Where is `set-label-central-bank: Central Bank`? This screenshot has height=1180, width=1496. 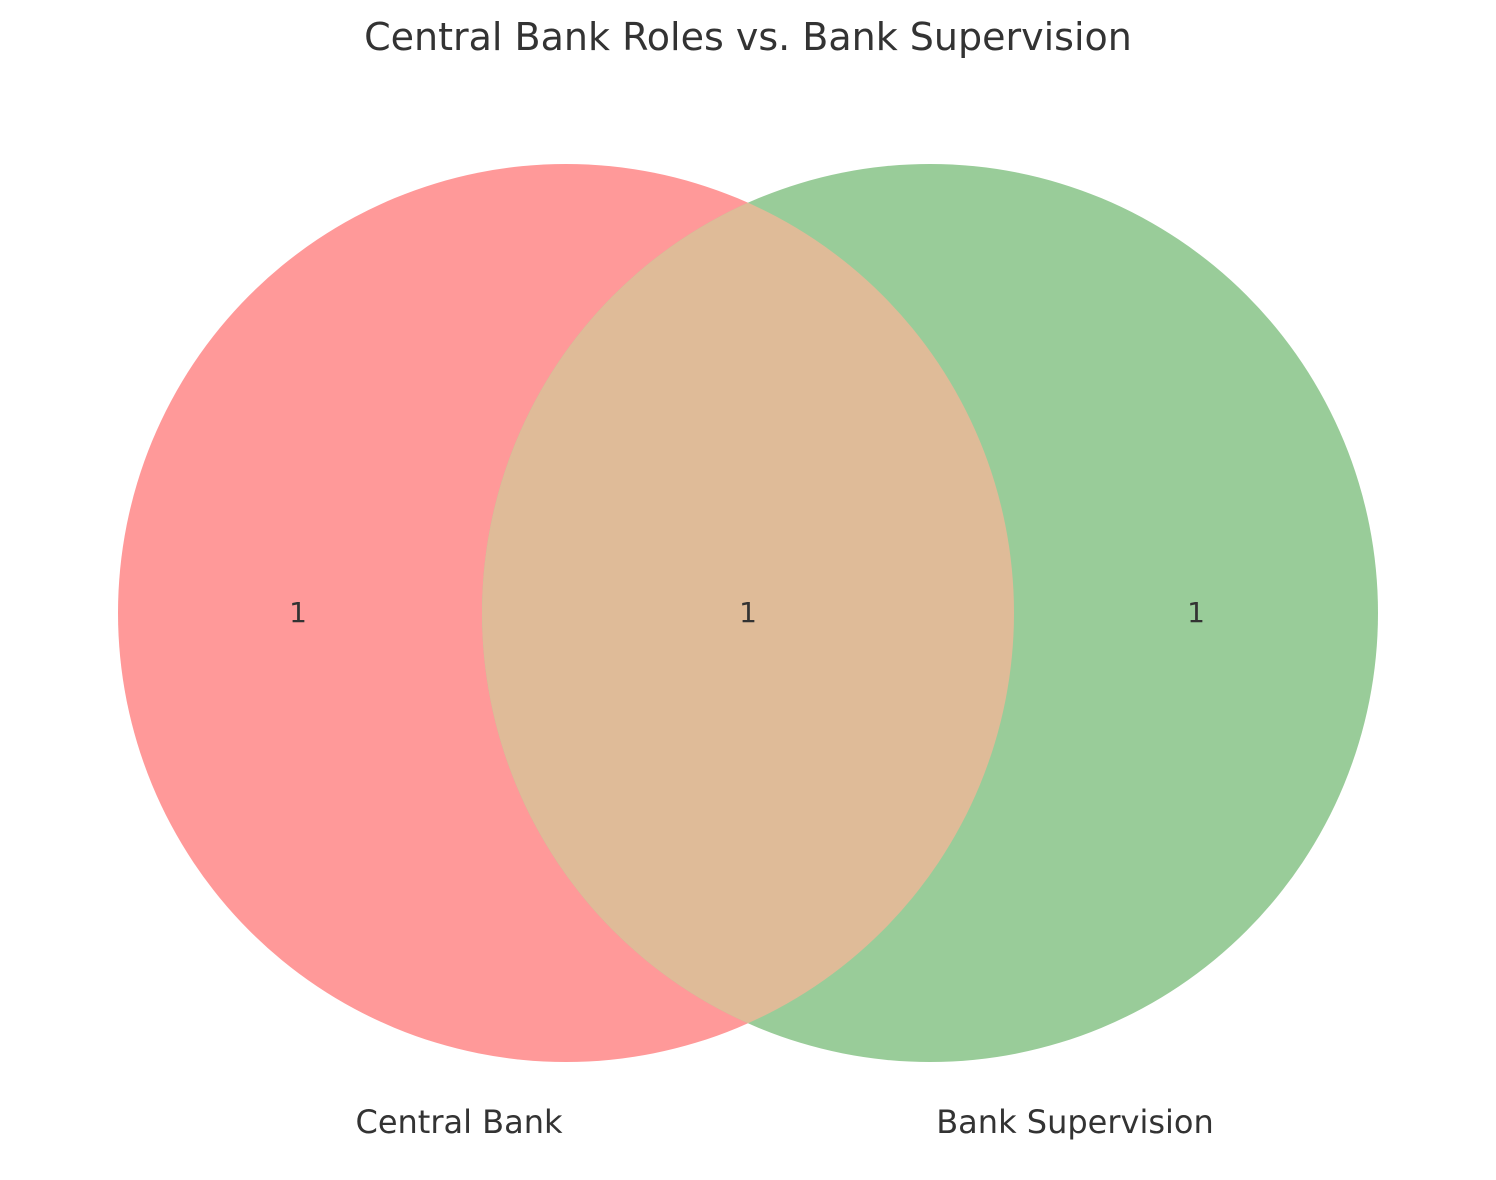
set-label-central-bank: Central Bank is located at coordinates (459, 1122).